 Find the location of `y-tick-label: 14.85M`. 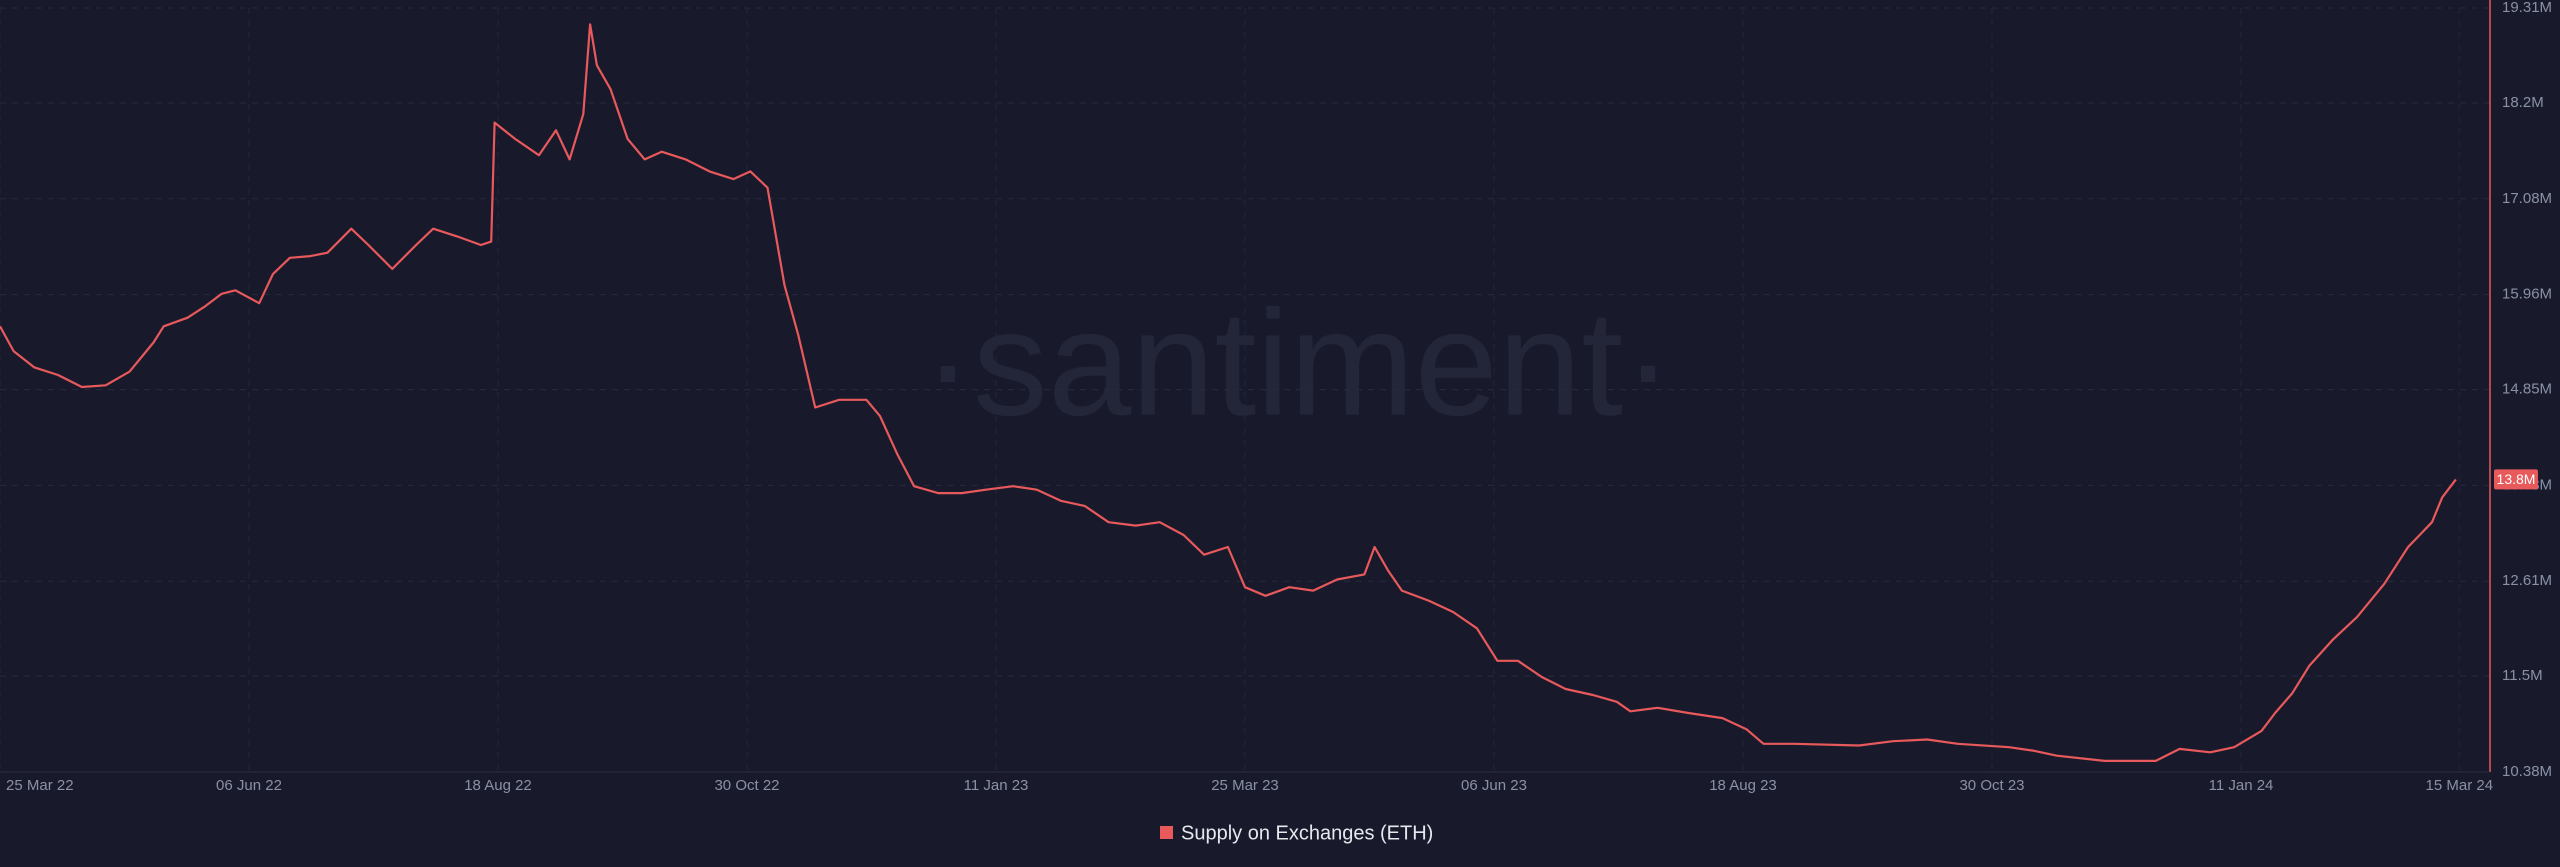

y-tick-label: 14.85M is located at coordinates (2527, 389).